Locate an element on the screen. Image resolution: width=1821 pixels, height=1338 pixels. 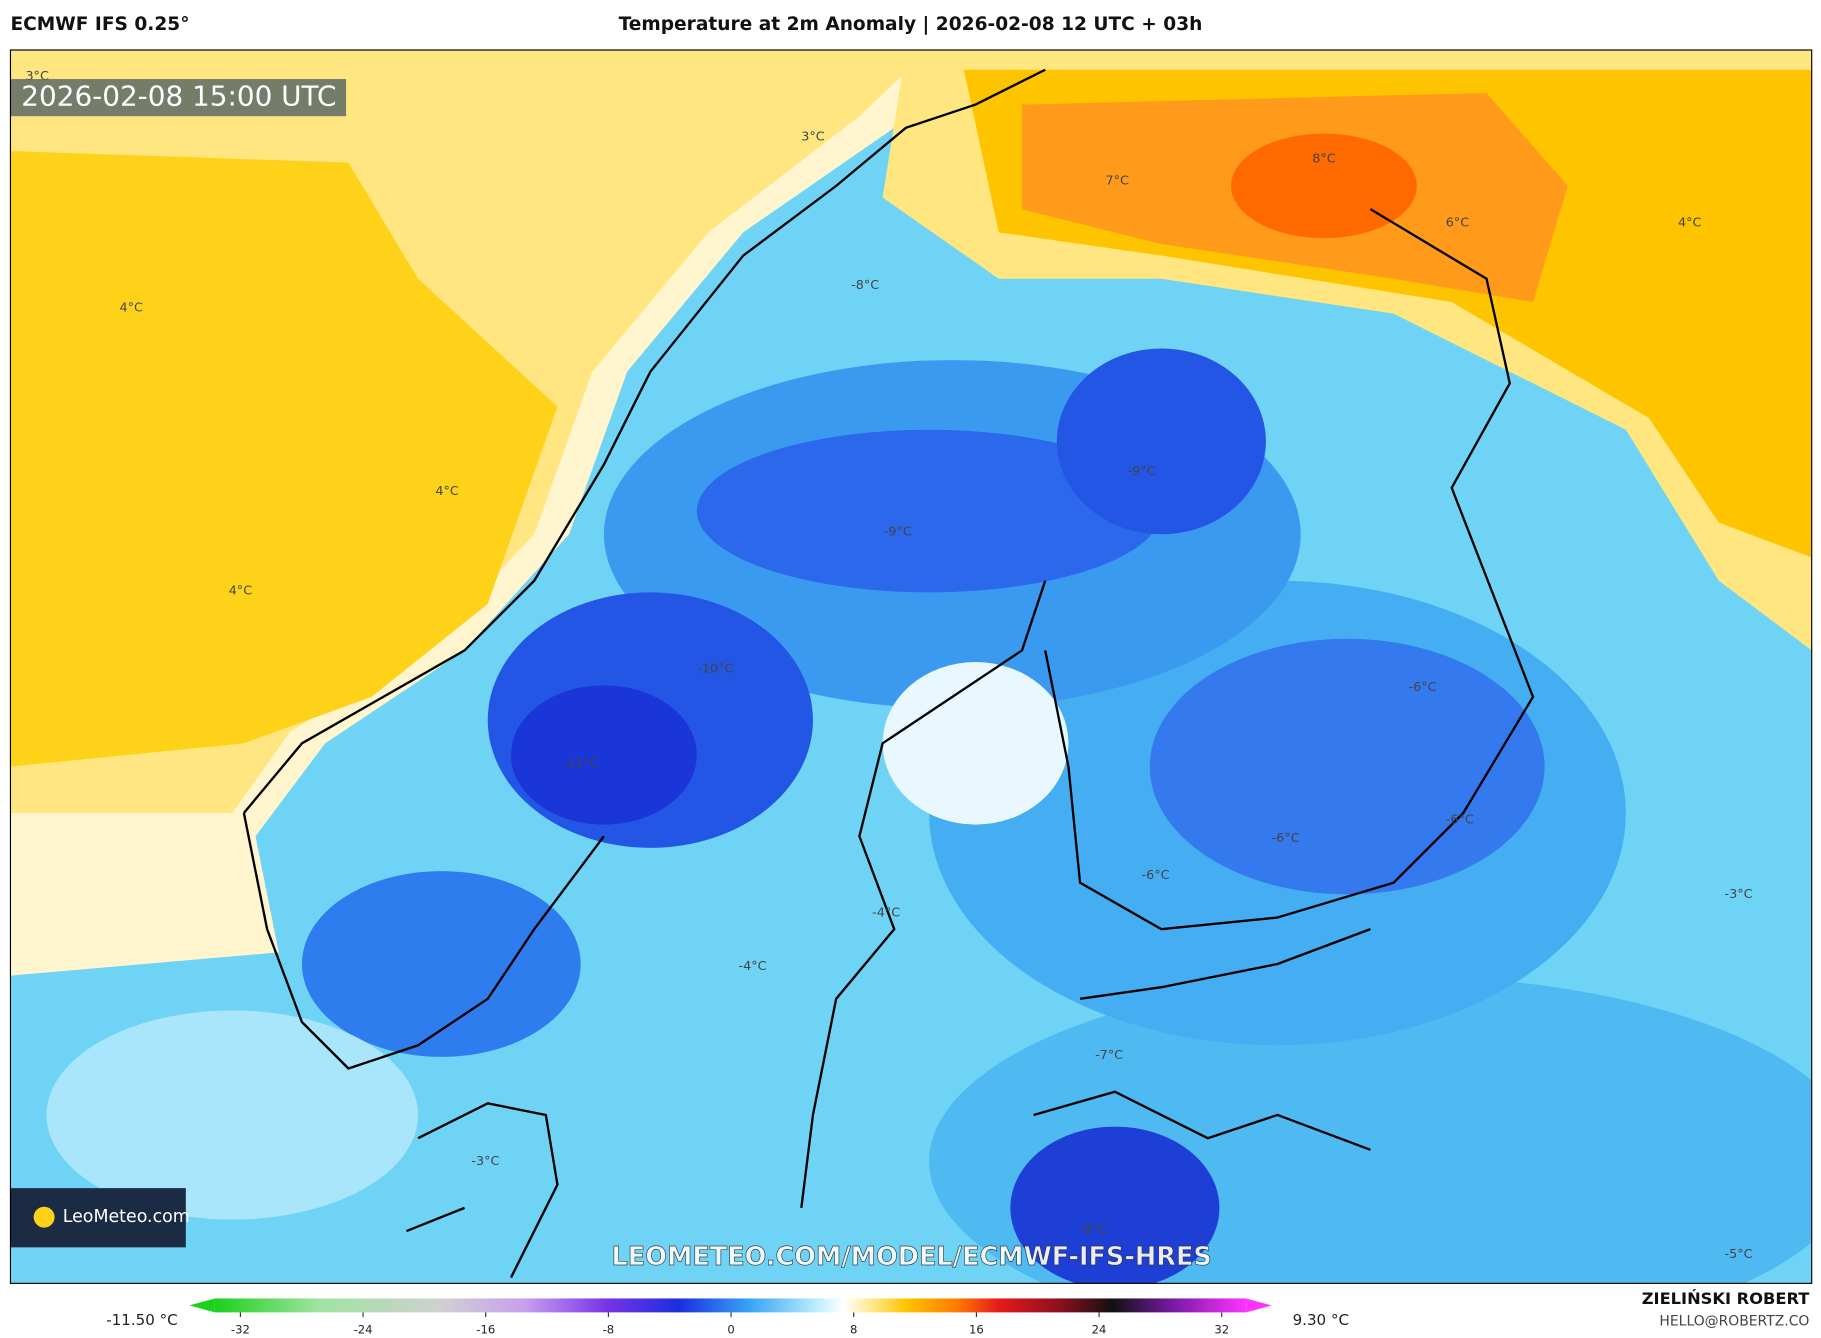
warm-region is located at coordinates (284, 459).